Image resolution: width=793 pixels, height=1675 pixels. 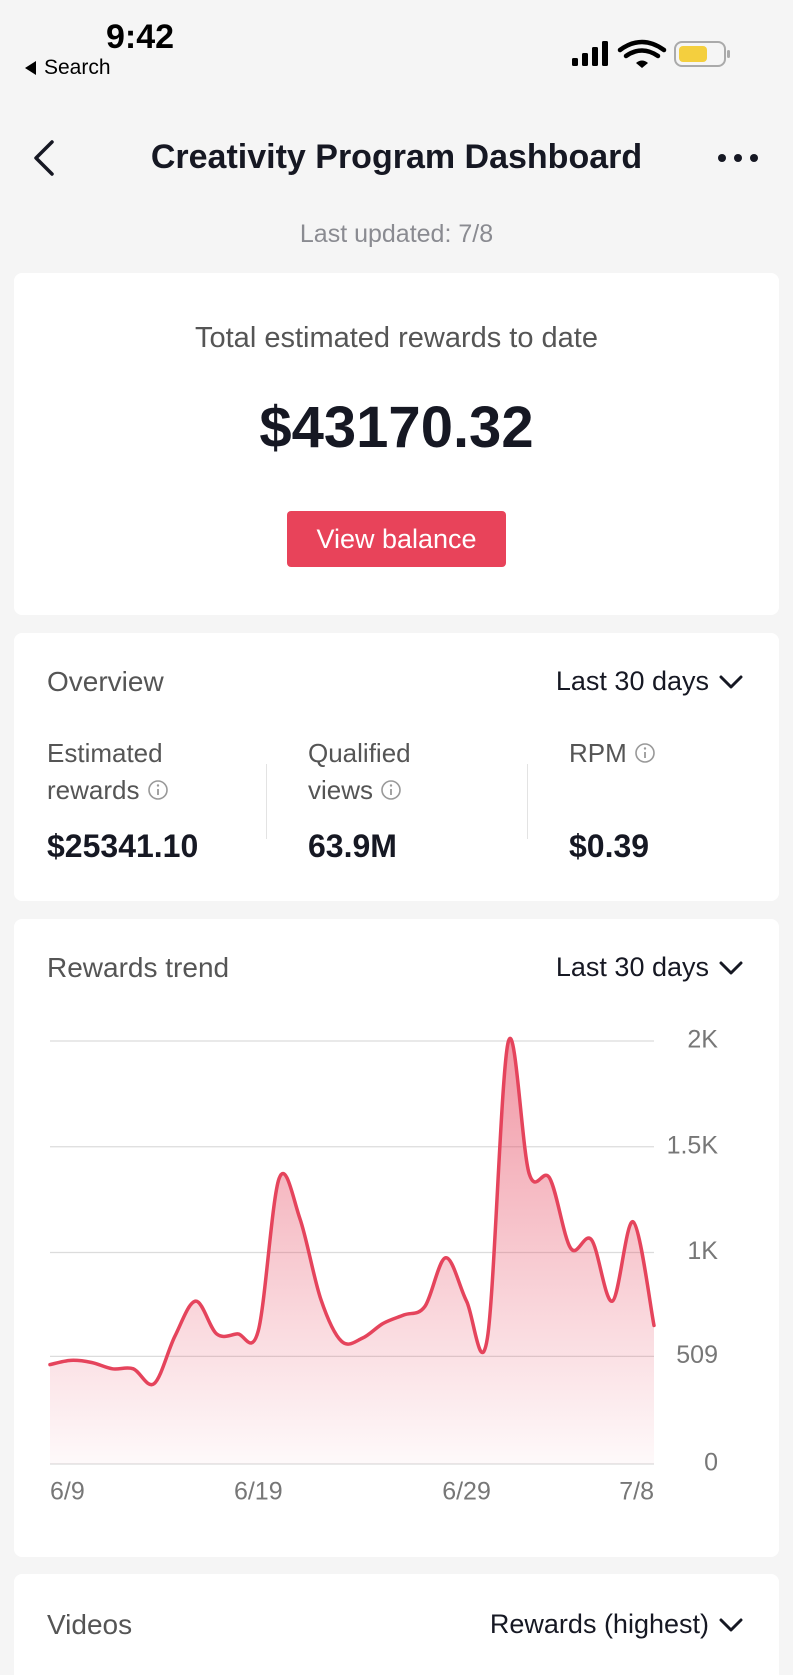 I want to click on view-balance-button: View balance, so click(x=396, y=539).